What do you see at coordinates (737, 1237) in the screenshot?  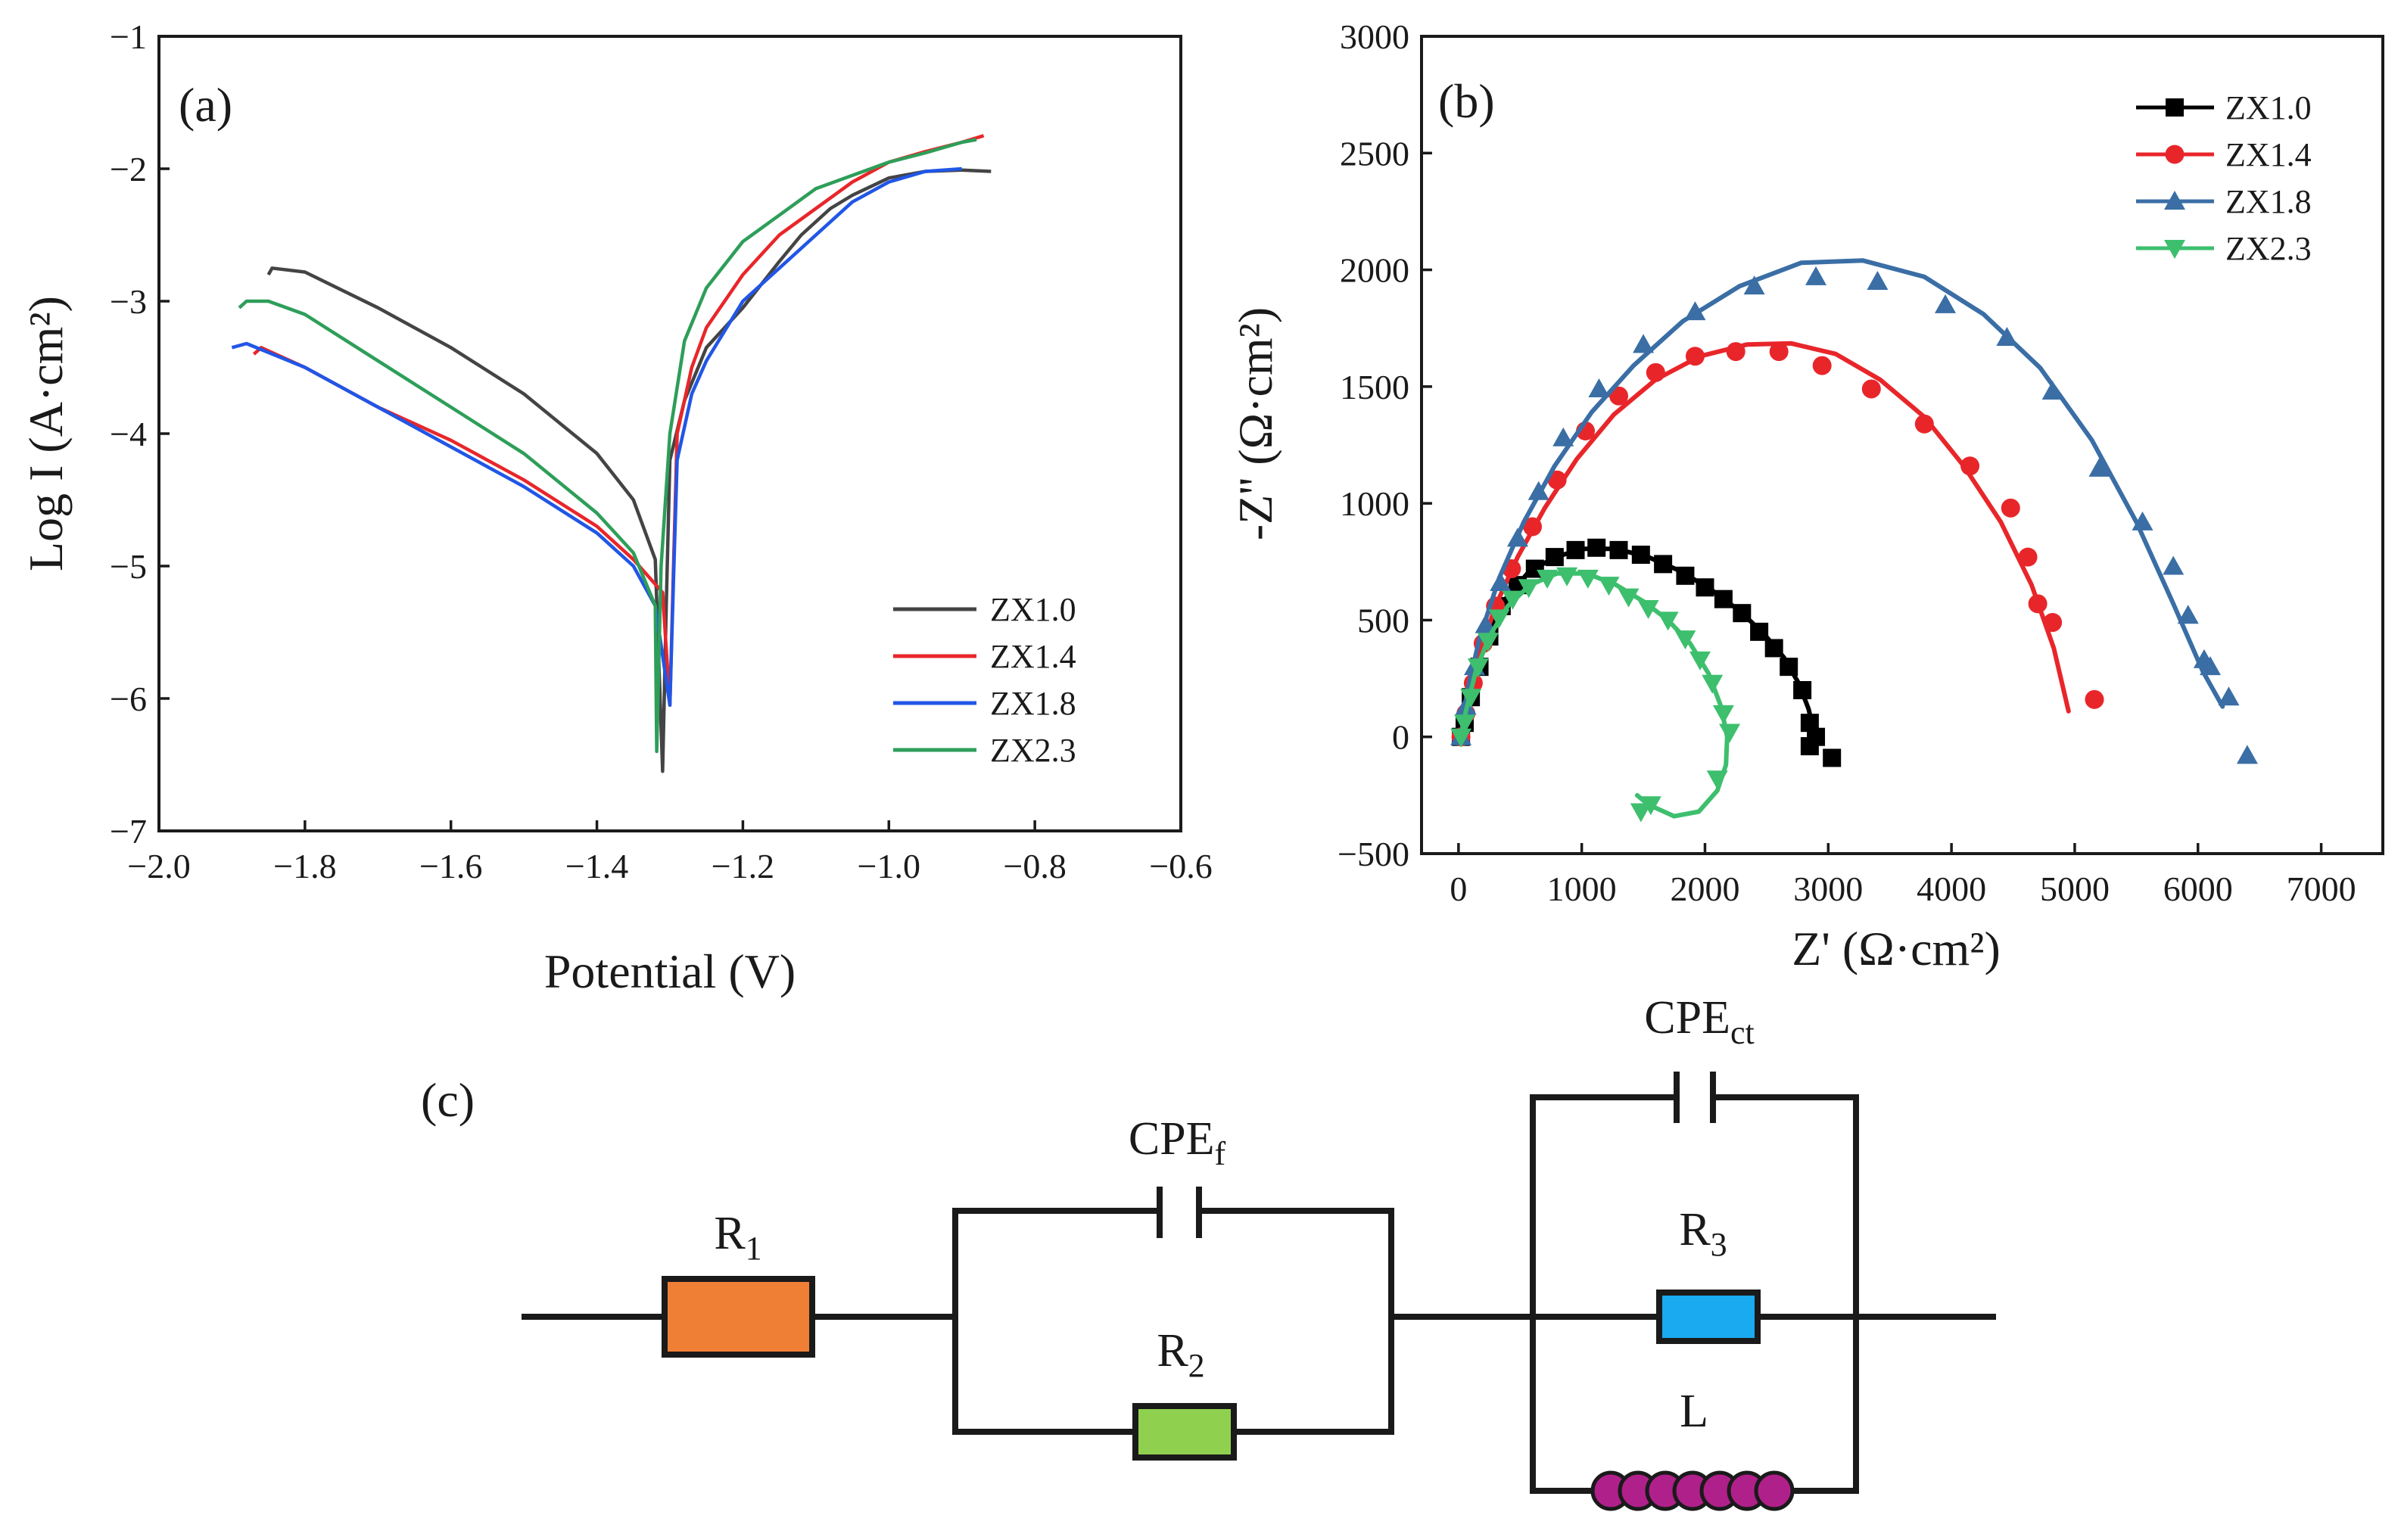 I see `label-r1: R1` at bounding box center [737, 1237].